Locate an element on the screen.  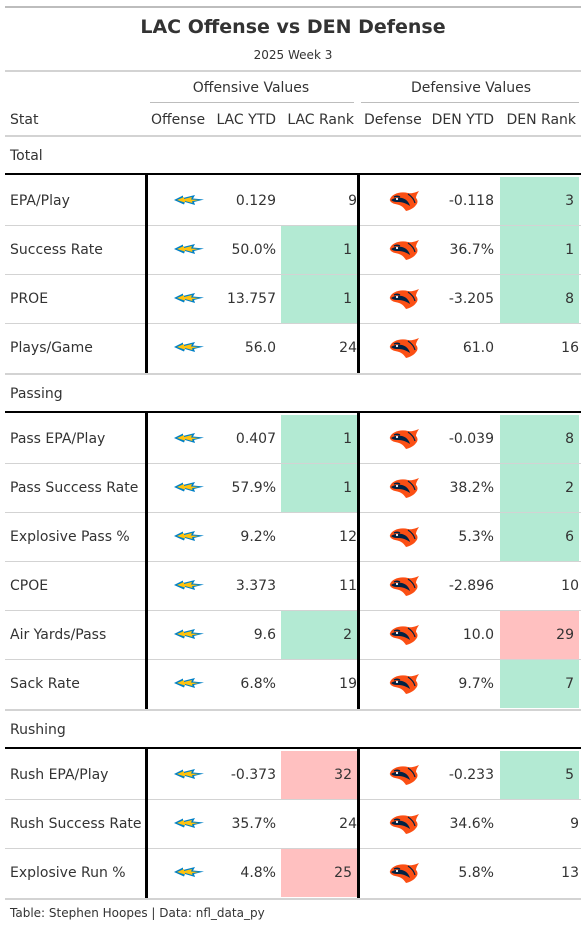
den-rank-value: 2 is located at coordinates (539, 488).